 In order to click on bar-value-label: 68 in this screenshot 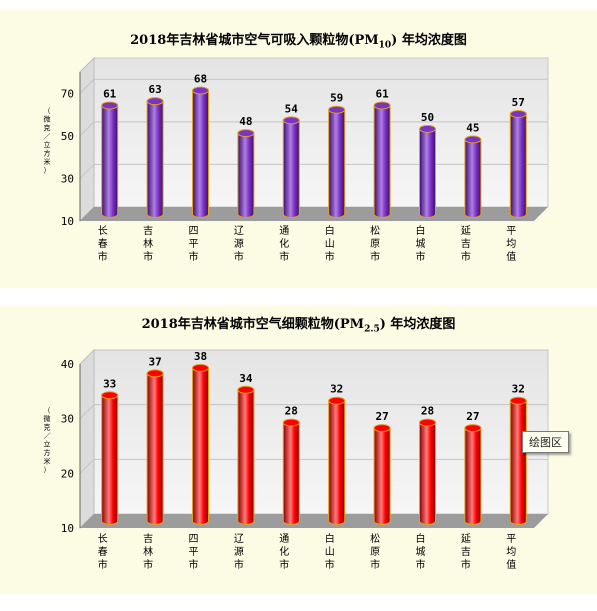, I will do `click(200, 79)`.